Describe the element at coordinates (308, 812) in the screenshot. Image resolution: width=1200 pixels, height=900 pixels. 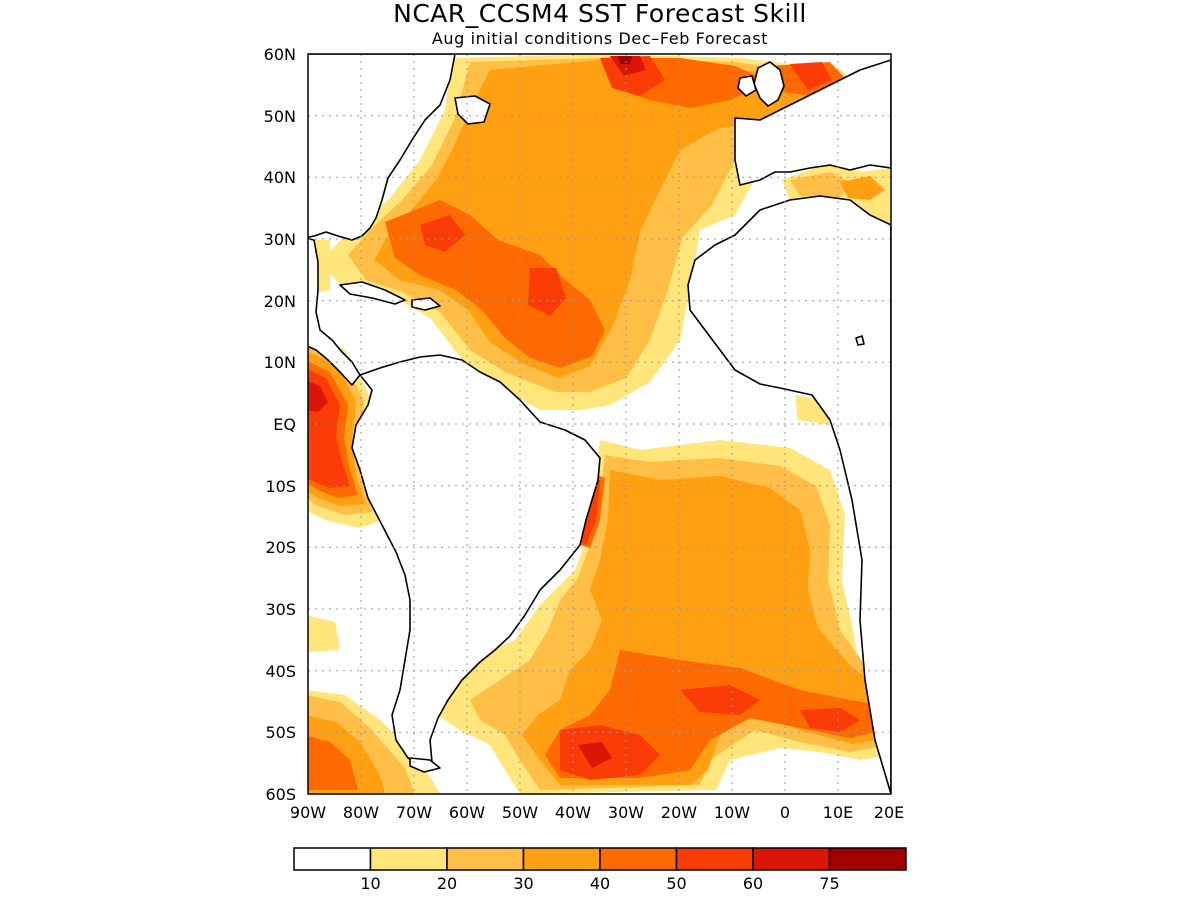
I see `lon-tick-label: 90W` at that location.